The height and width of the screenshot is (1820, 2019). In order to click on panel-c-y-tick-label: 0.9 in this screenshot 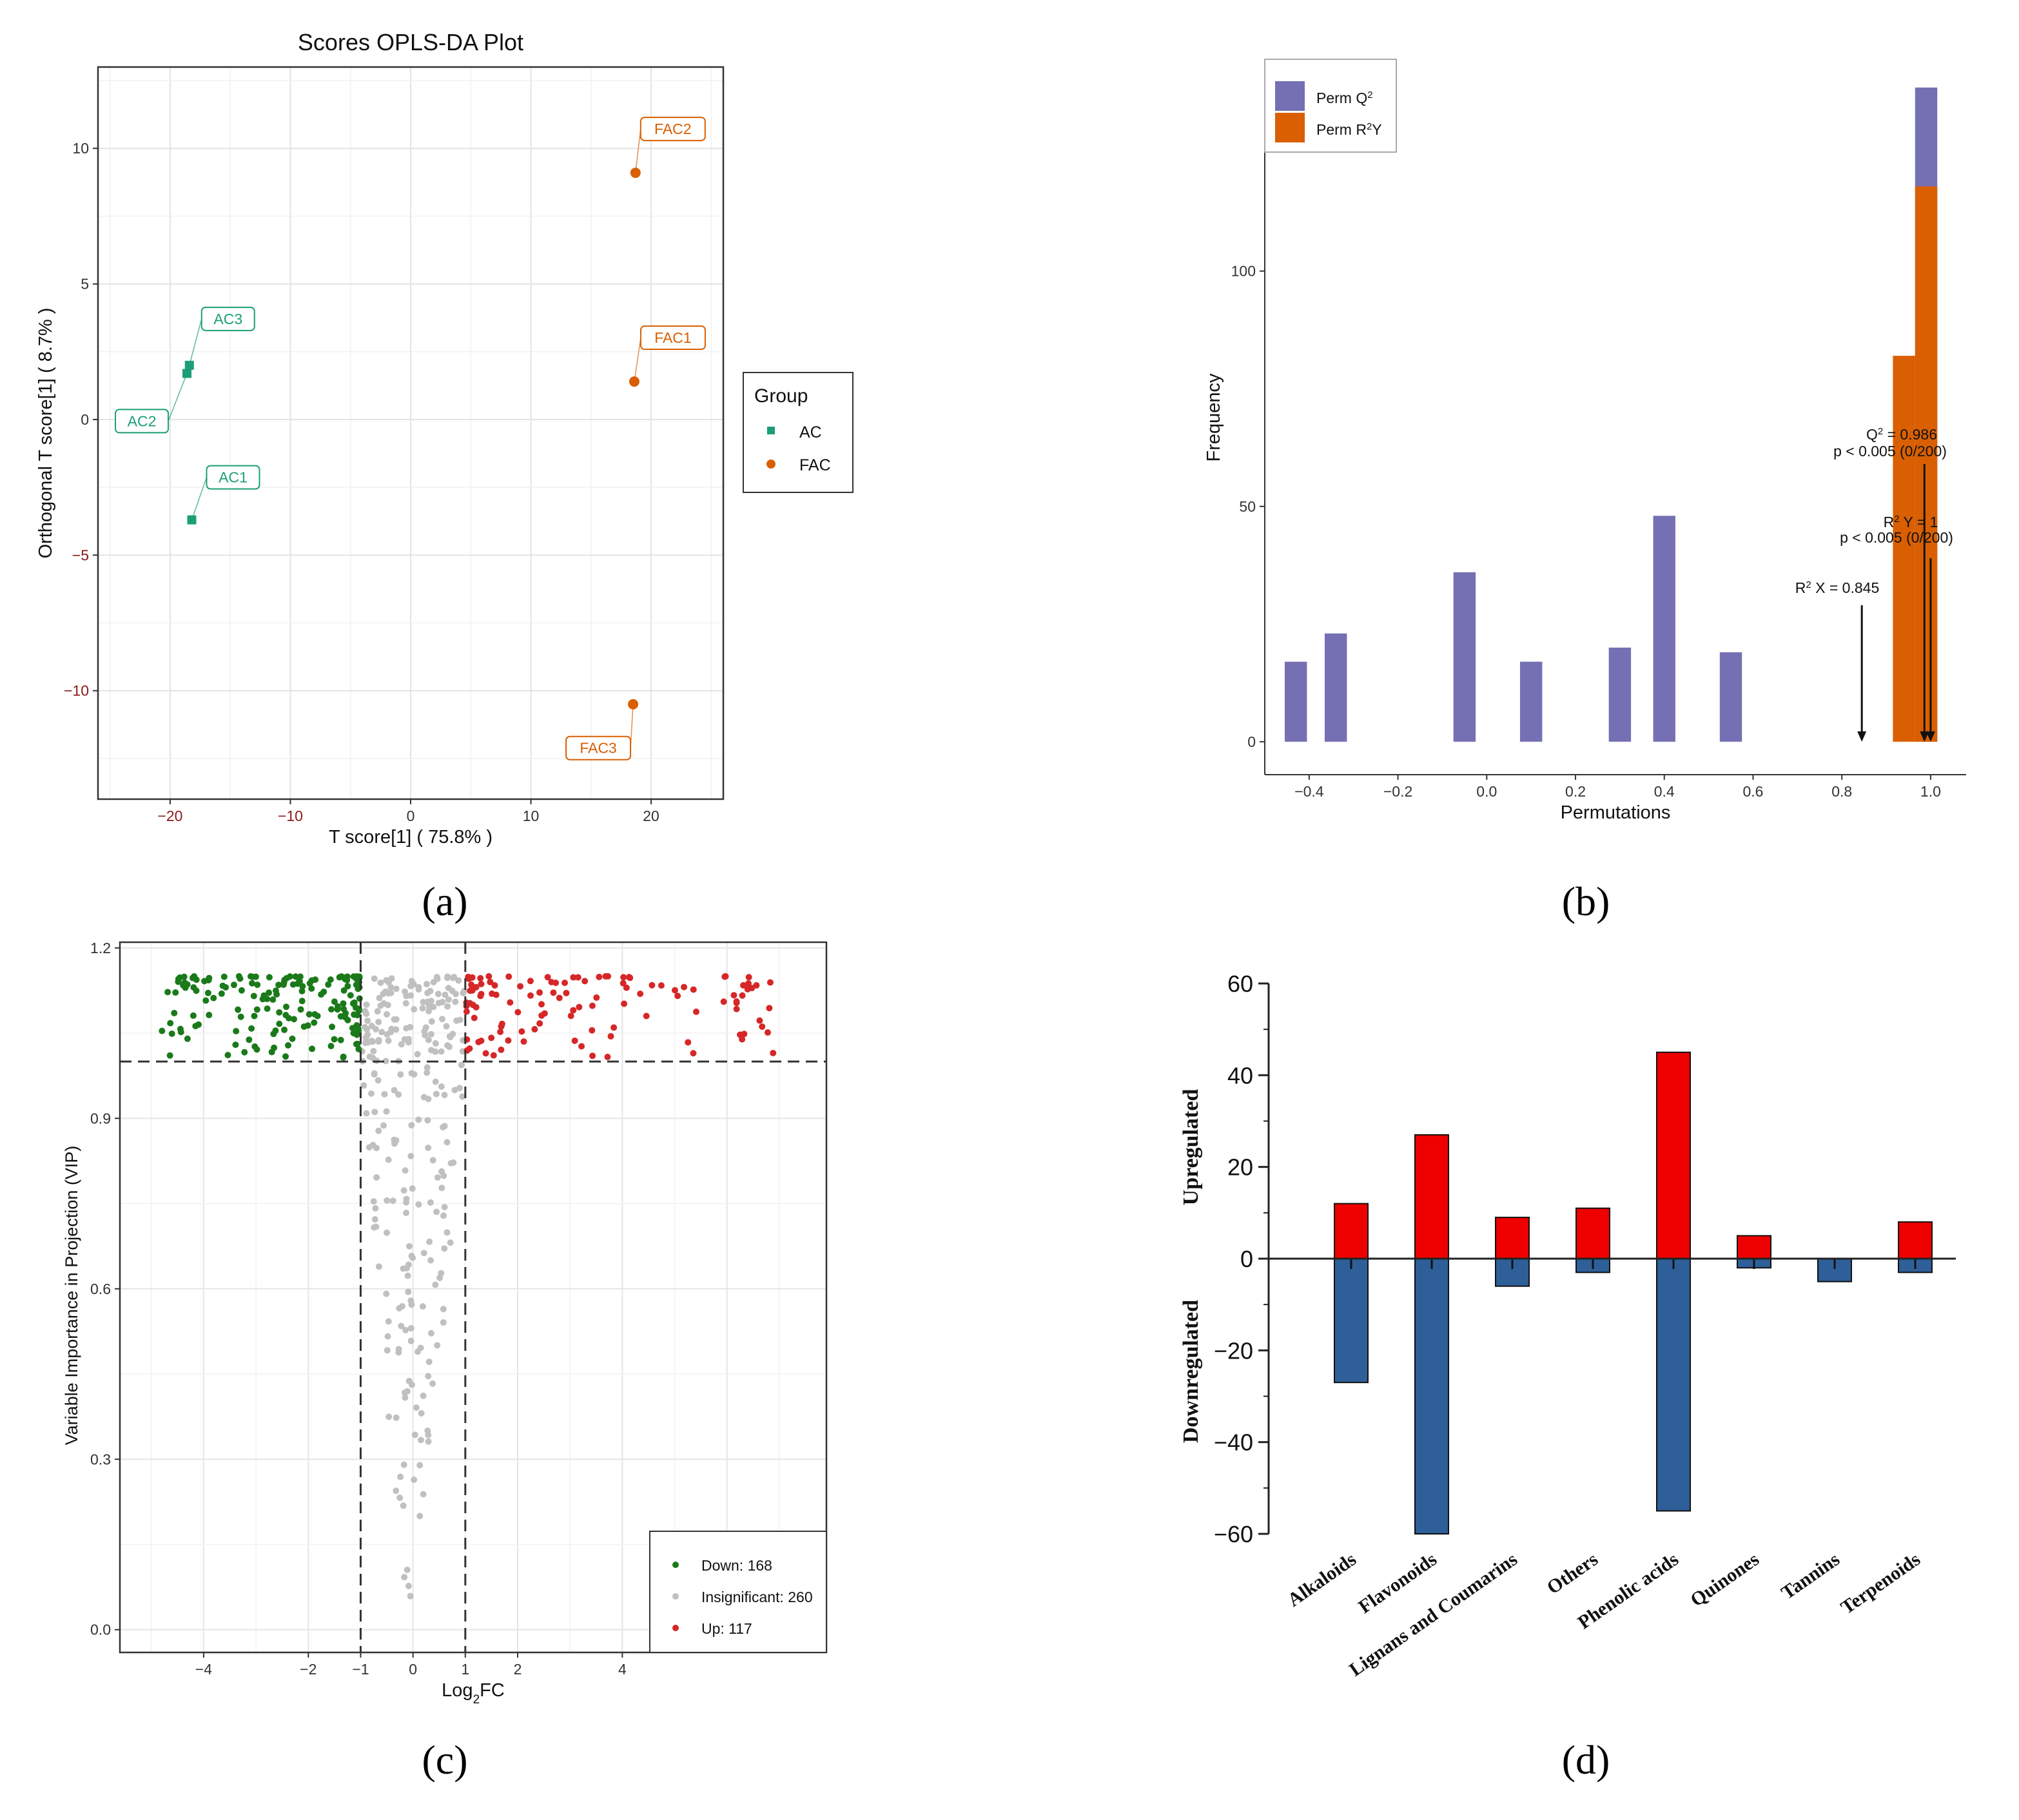, I will do `click(100, 1118)`.